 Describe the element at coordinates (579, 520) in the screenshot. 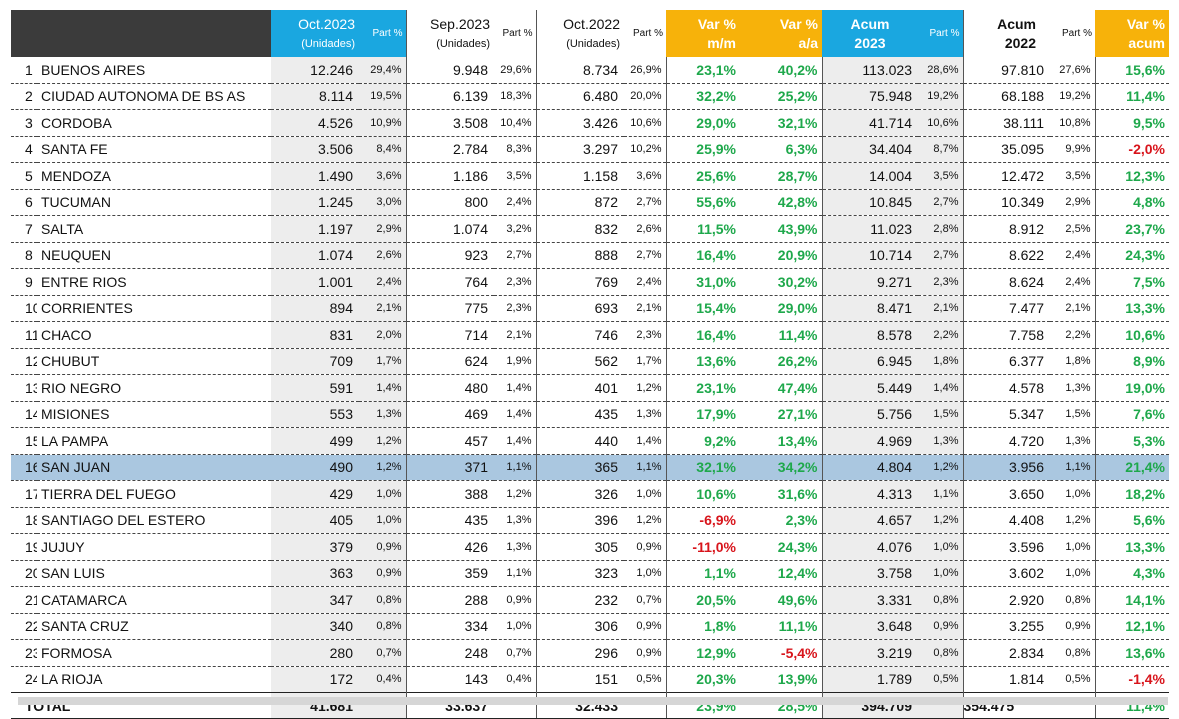

I see `oct2022-units: 396` at that location.